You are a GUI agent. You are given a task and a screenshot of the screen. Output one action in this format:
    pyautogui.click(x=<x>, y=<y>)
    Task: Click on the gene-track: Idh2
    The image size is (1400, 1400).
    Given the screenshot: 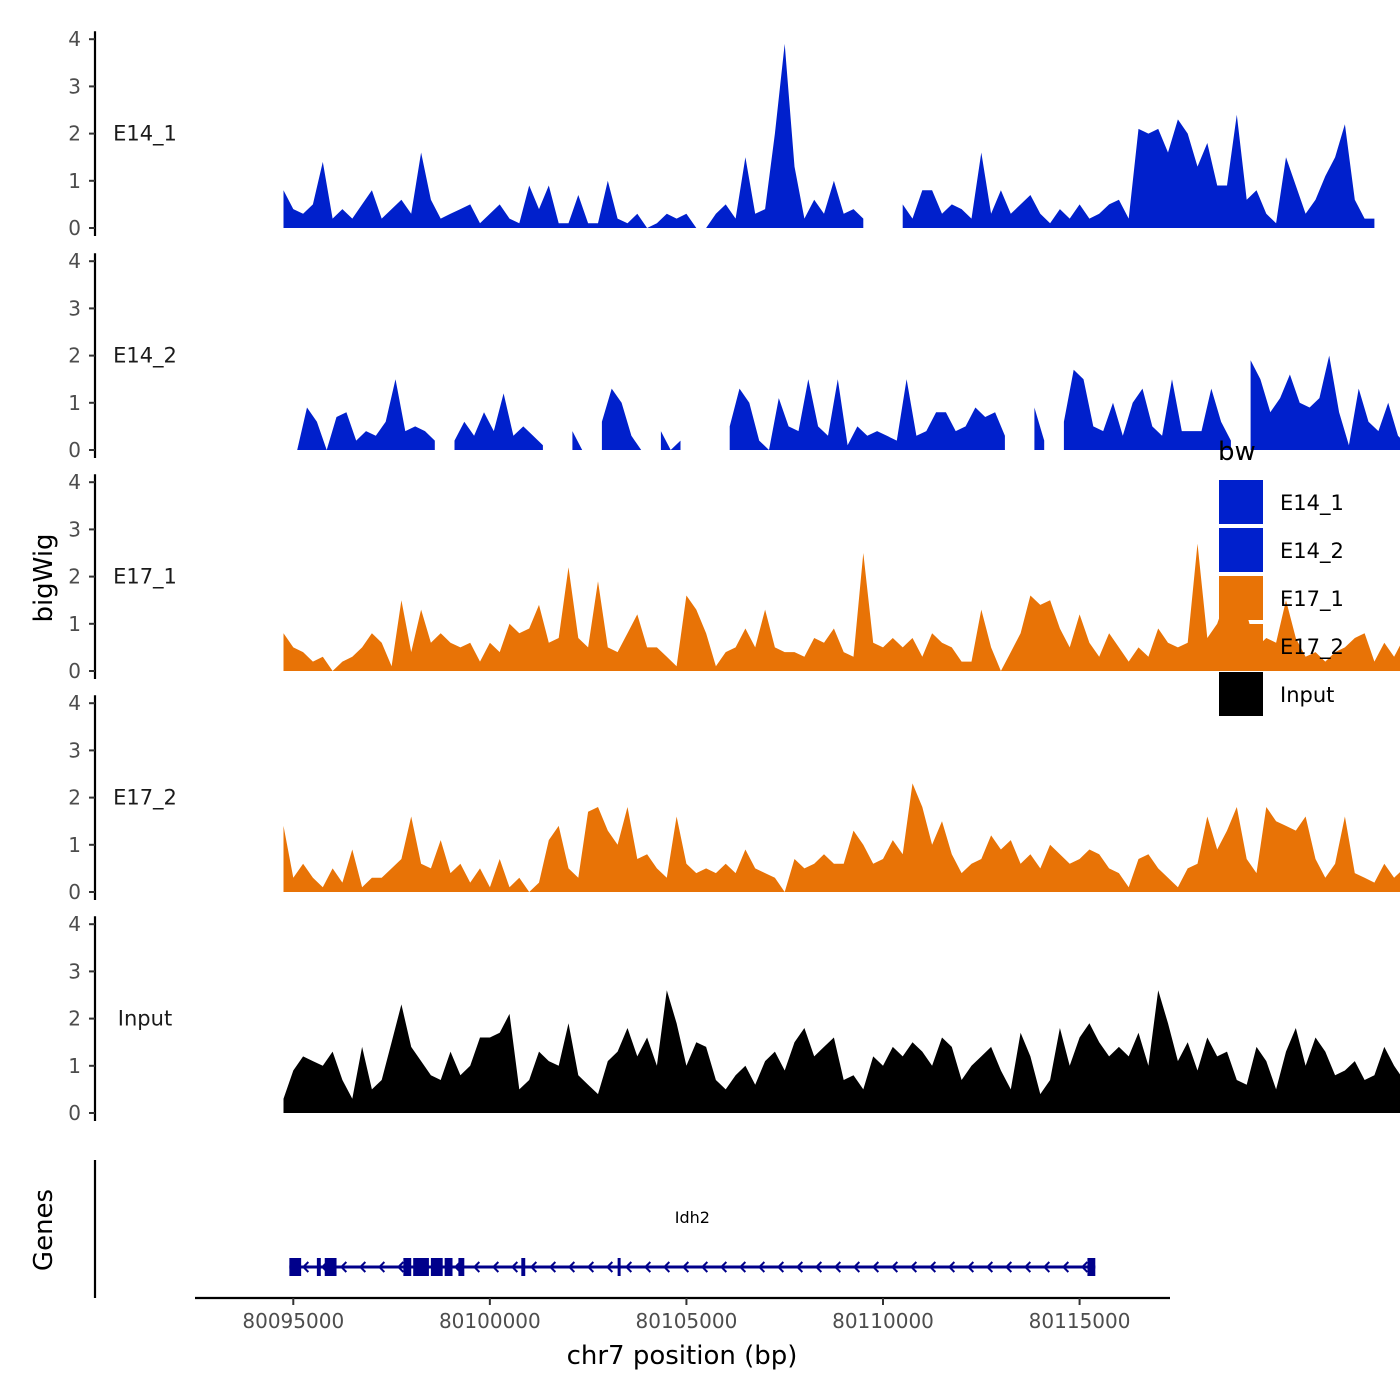 What is the action you would take?
    pyautogui.click(x=594, y=1229)
    